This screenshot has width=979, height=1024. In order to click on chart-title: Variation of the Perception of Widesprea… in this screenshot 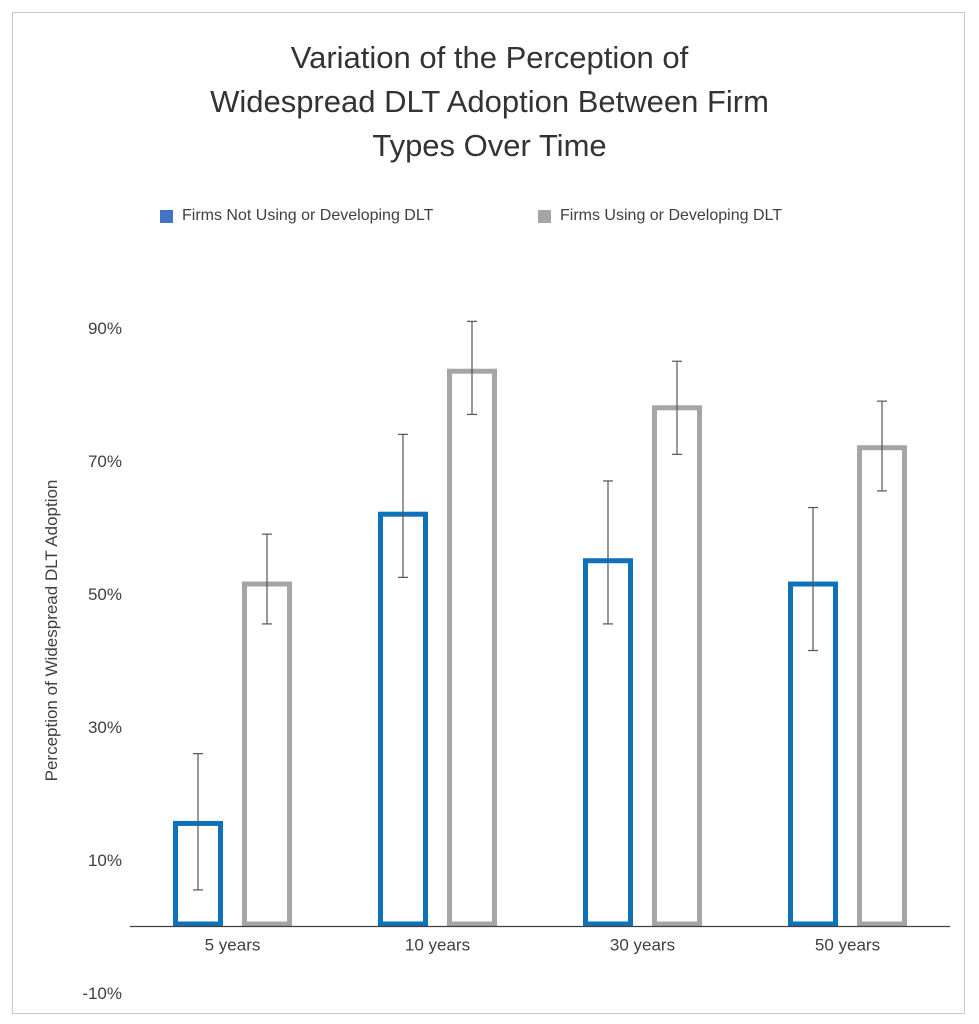, I will do `click(489, 102)`.